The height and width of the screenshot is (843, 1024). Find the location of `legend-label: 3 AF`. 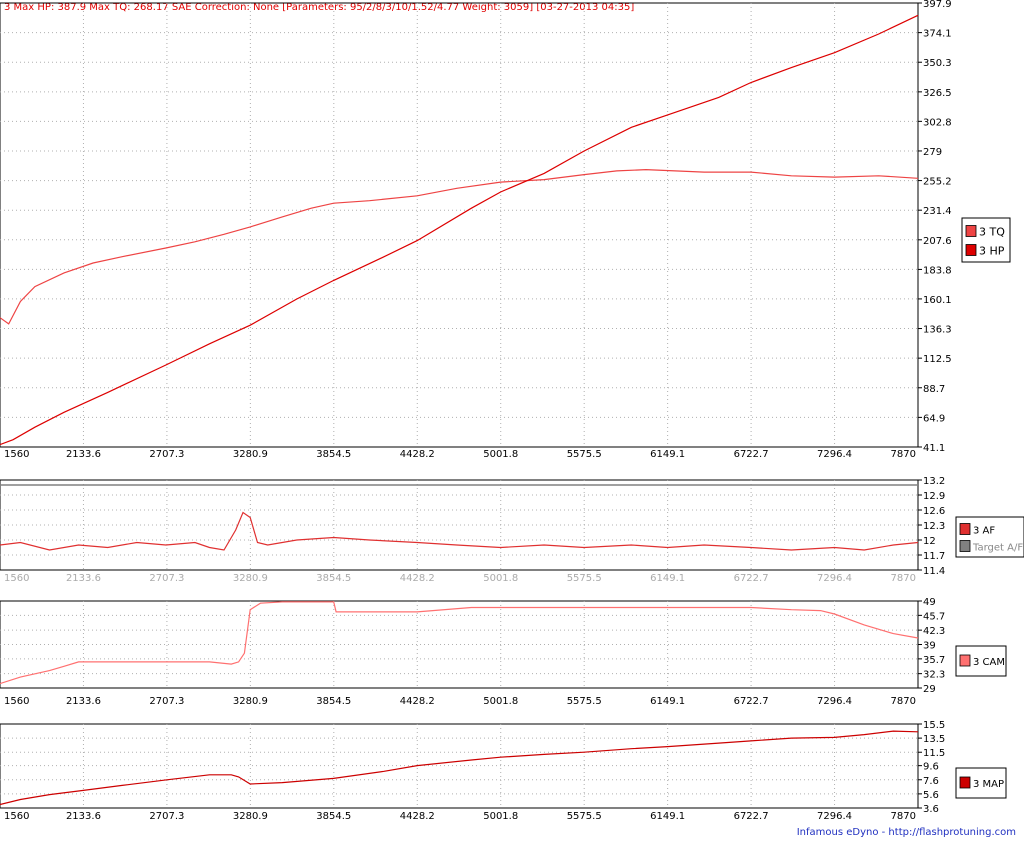

legend-label: 3 AF is located at coordinates (984, 531).